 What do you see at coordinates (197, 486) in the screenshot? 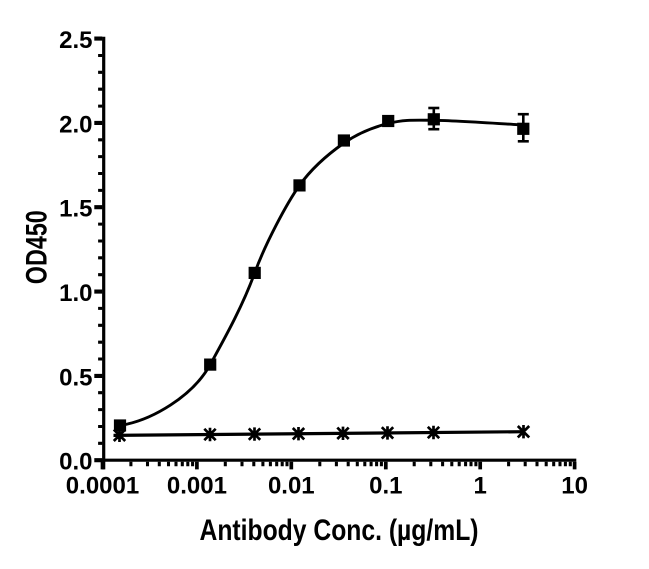
I see `svg-text: 0.001` at bounding box center [197, 486].